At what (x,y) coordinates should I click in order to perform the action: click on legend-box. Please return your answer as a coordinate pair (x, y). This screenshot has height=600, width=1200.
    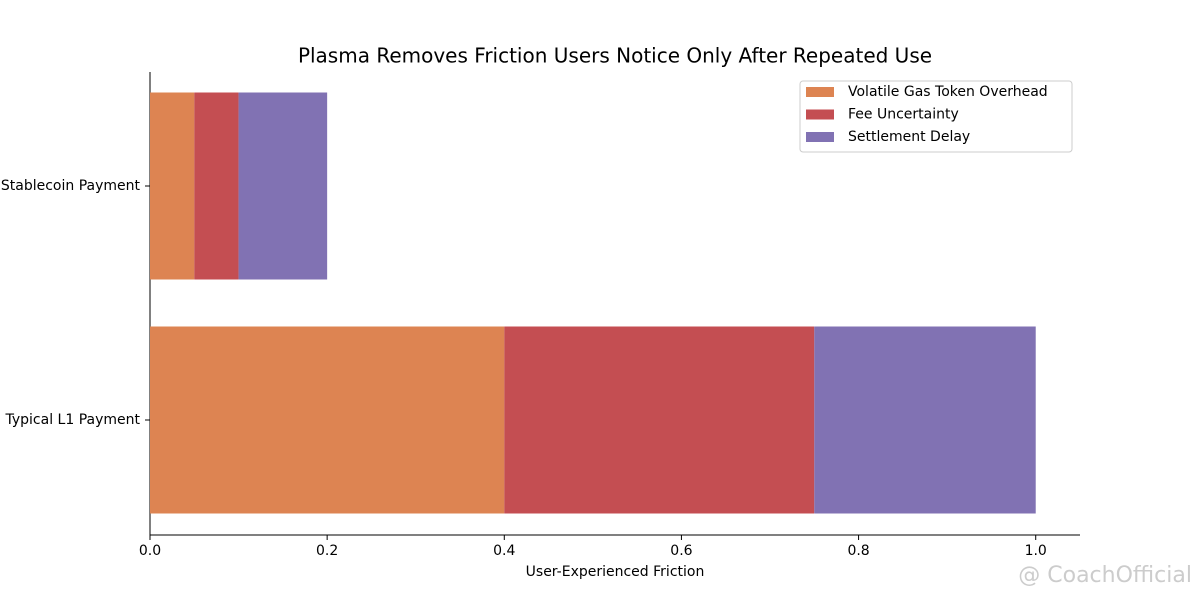
    Looking at the image, I should click on (936, 116).